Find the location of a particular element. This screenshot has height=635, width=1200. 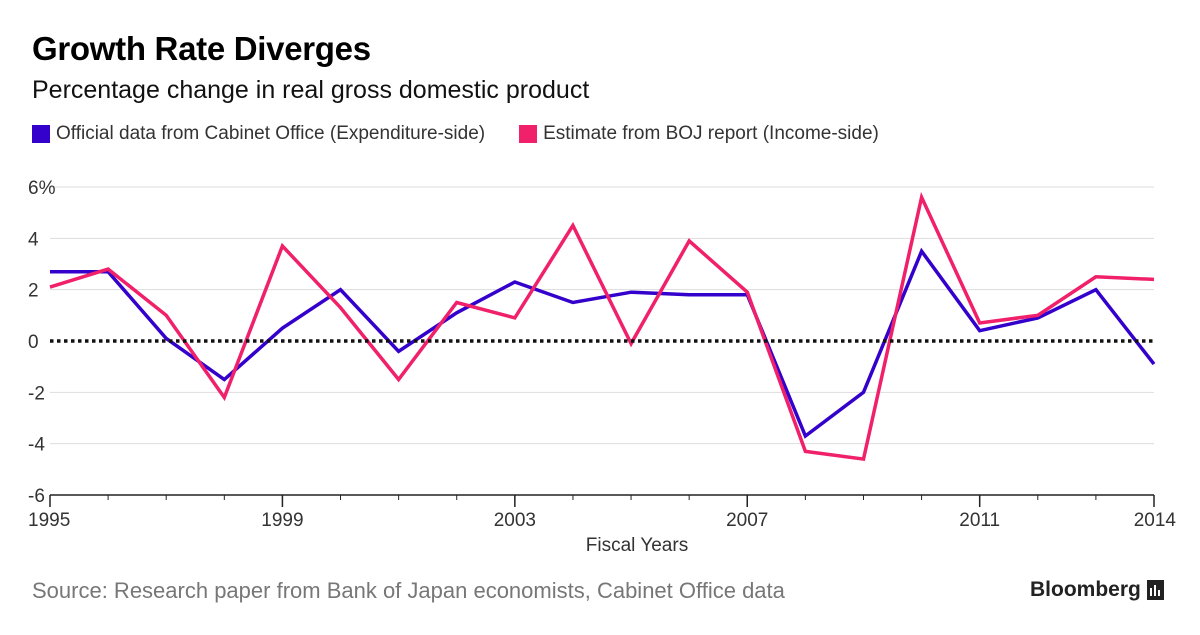

x-tick-label: 1999 is located at coordinates (282, 520).